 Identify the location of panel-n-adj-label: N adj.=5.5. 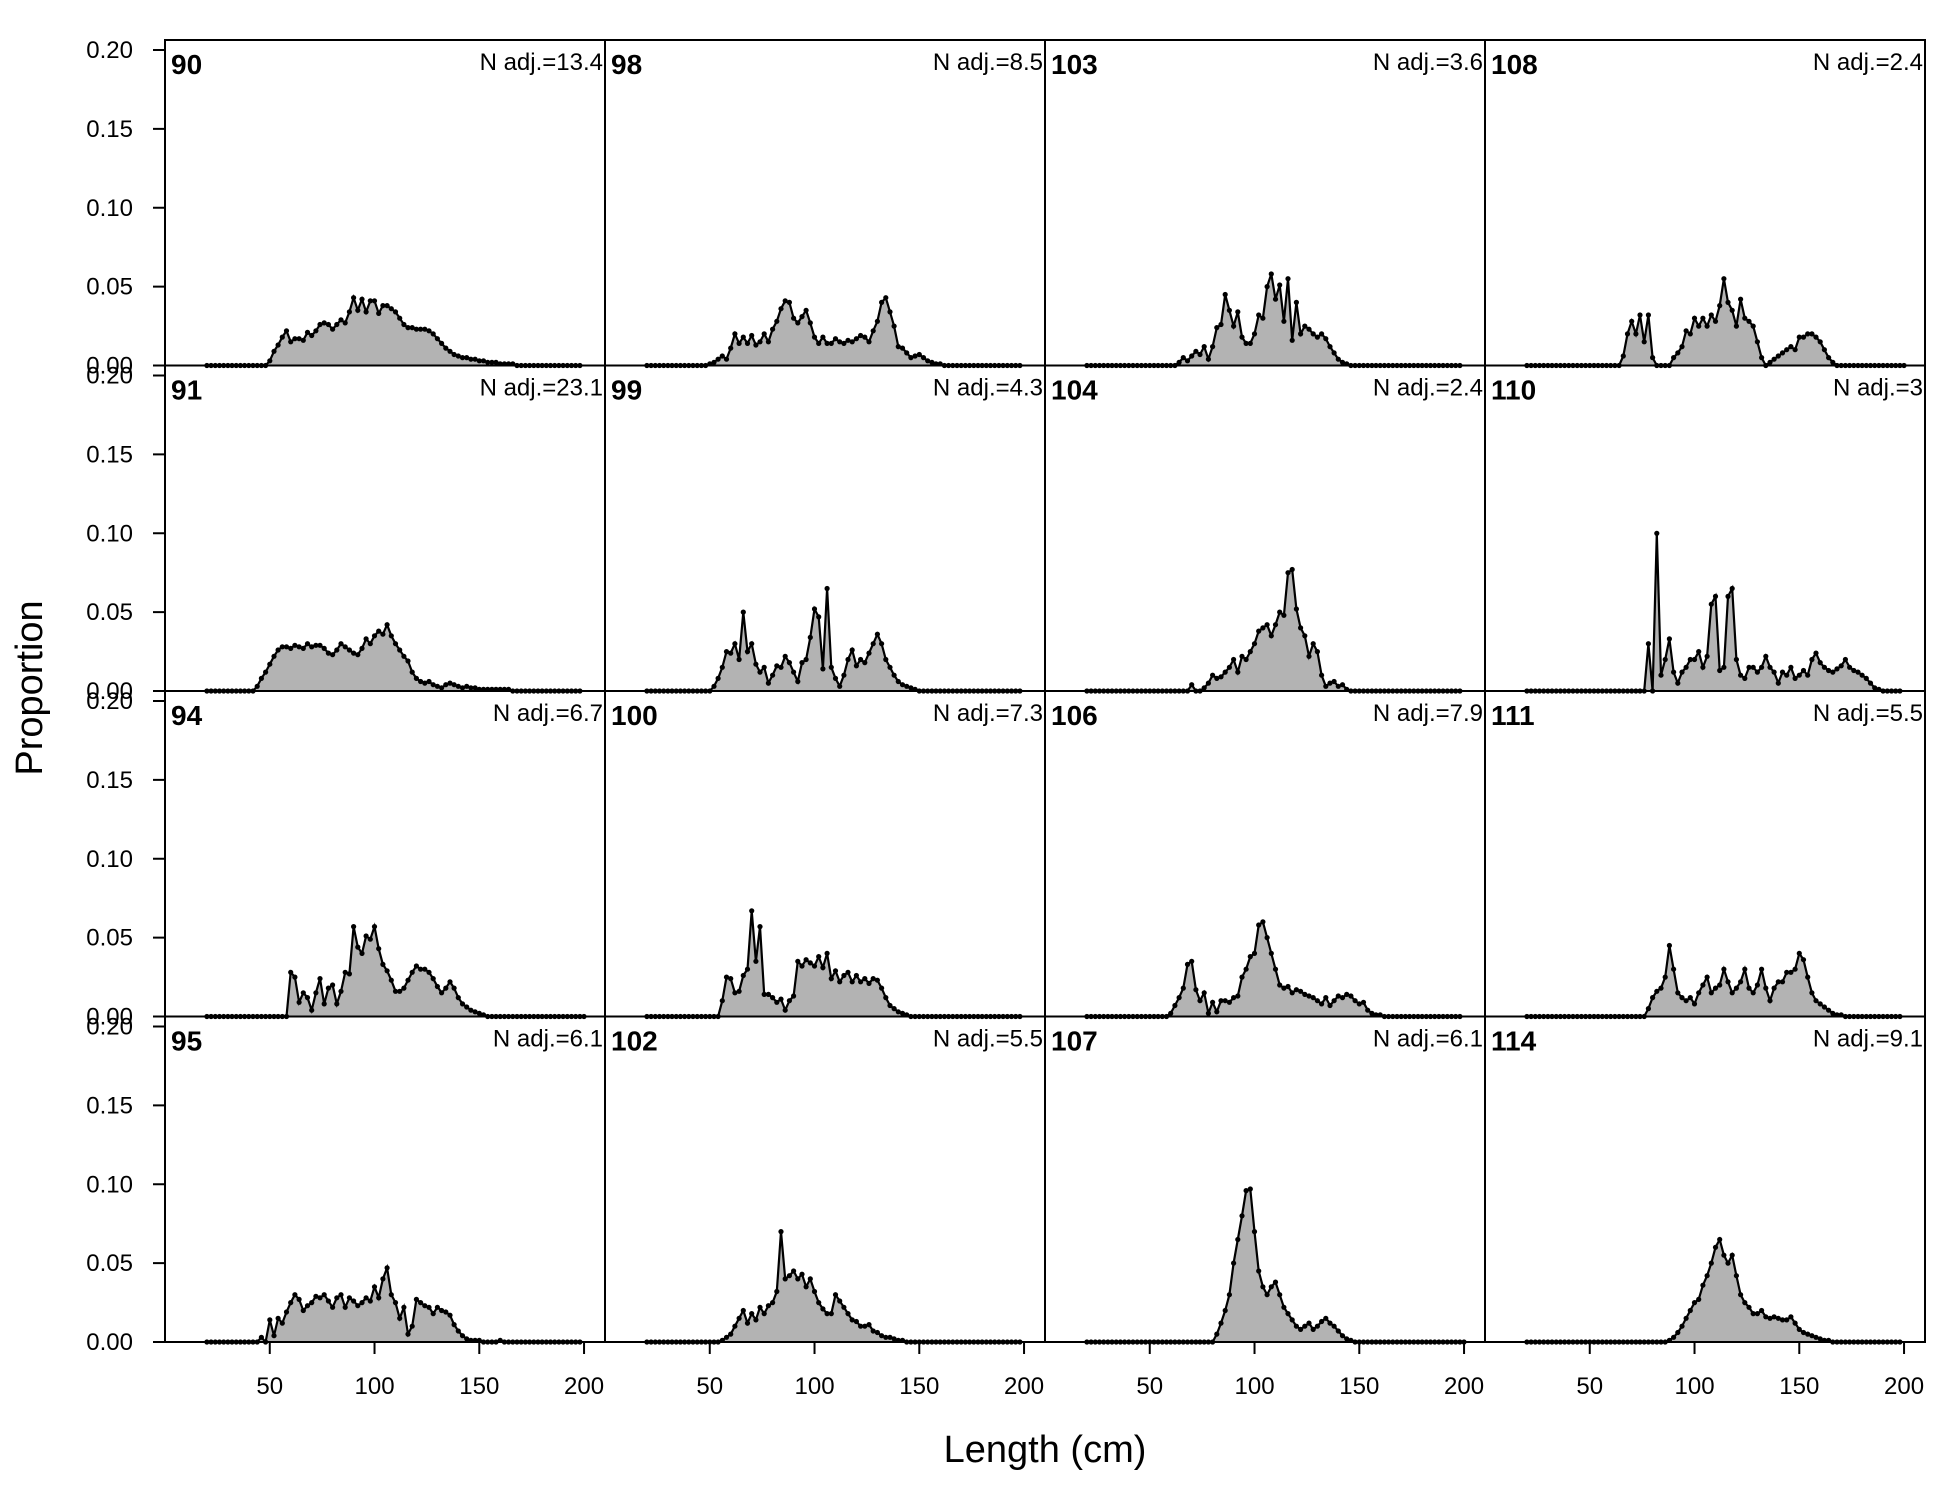
(1868, 713).